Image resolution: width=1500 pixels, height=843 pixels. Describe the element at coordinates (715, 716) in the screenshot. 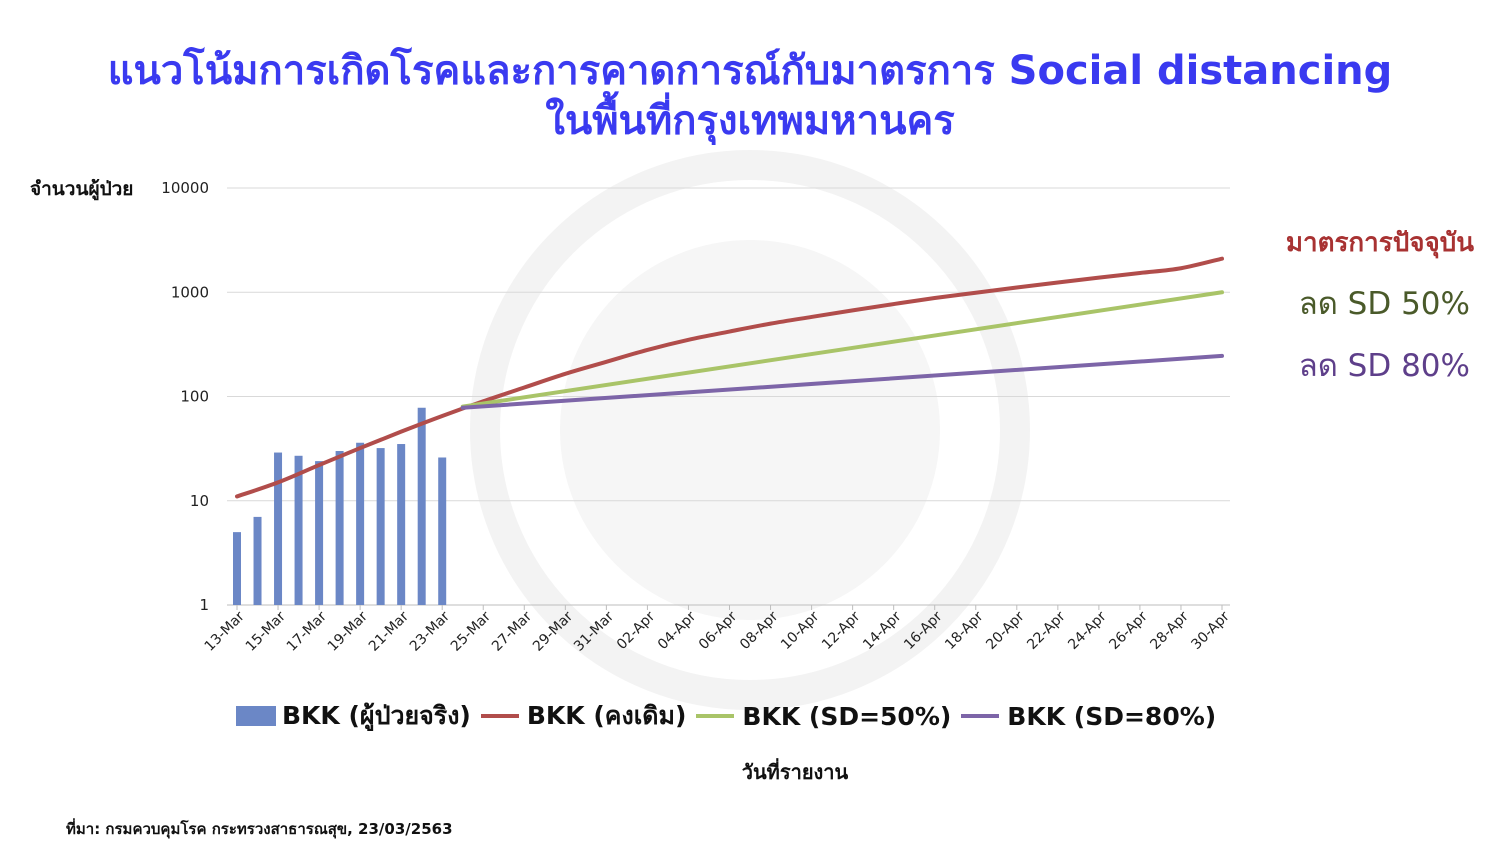

I see `legend-swatch-sd50` at that location.